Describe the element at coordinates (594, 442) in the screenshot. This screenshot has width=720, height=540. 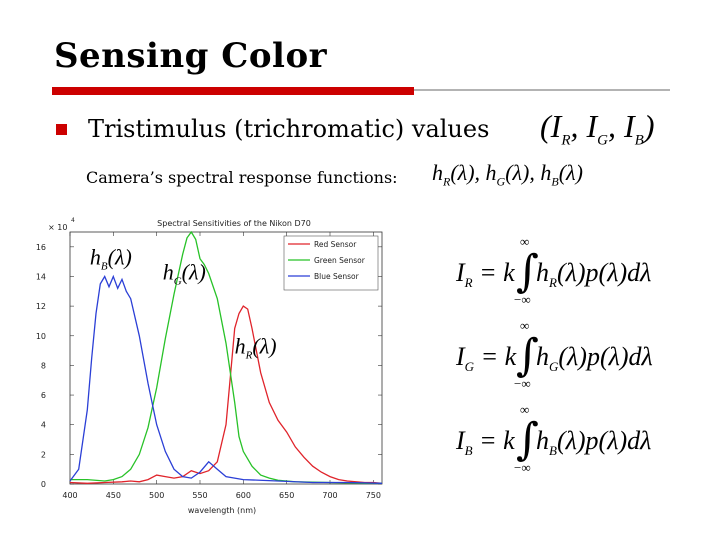
I see `equation-ib-body: hB(λ)p(λ)dλ` at that location.